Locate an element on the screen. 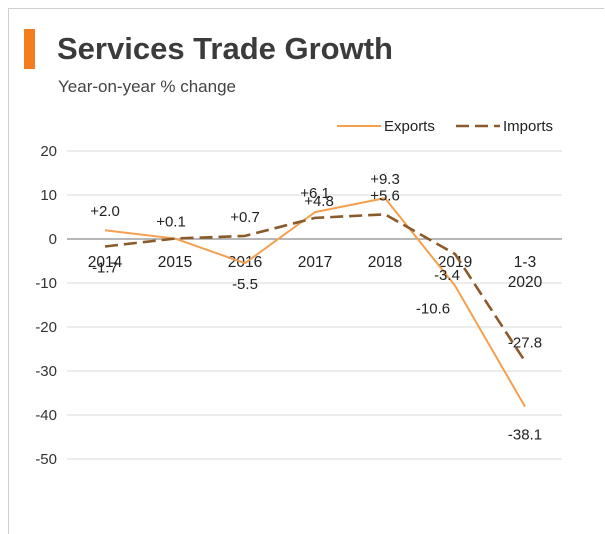 This screenshot has width=605, height=534. data-label-exports: -38.1 is located at coordinates (525, 435).